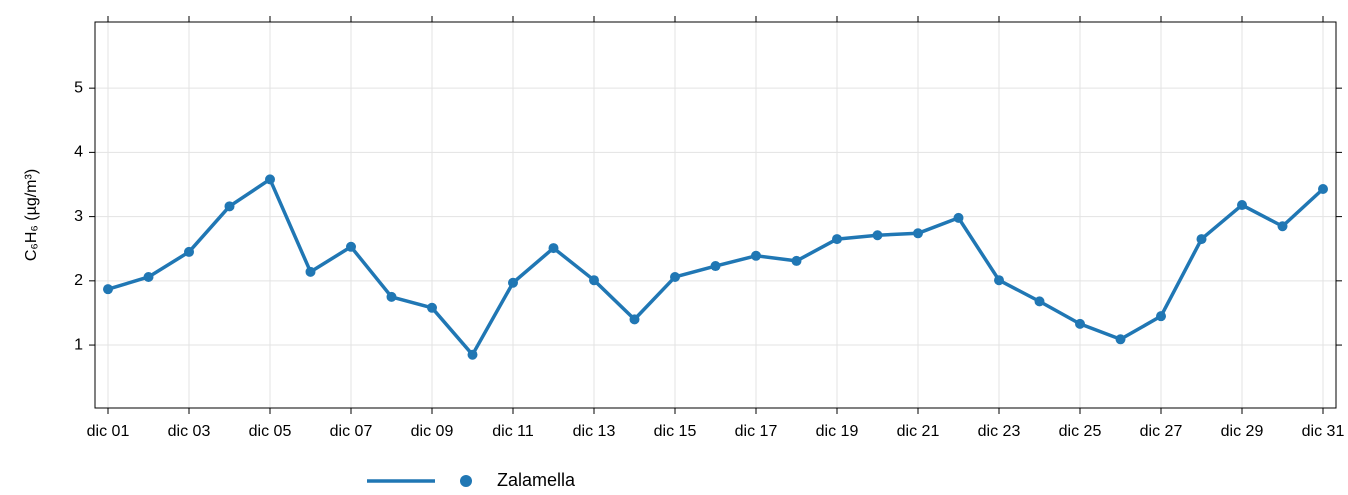  What do you see at coordinates (837, 431) in the screenshot?
I see `x-tick-label: dic 19` at bounding box center [837, 431].